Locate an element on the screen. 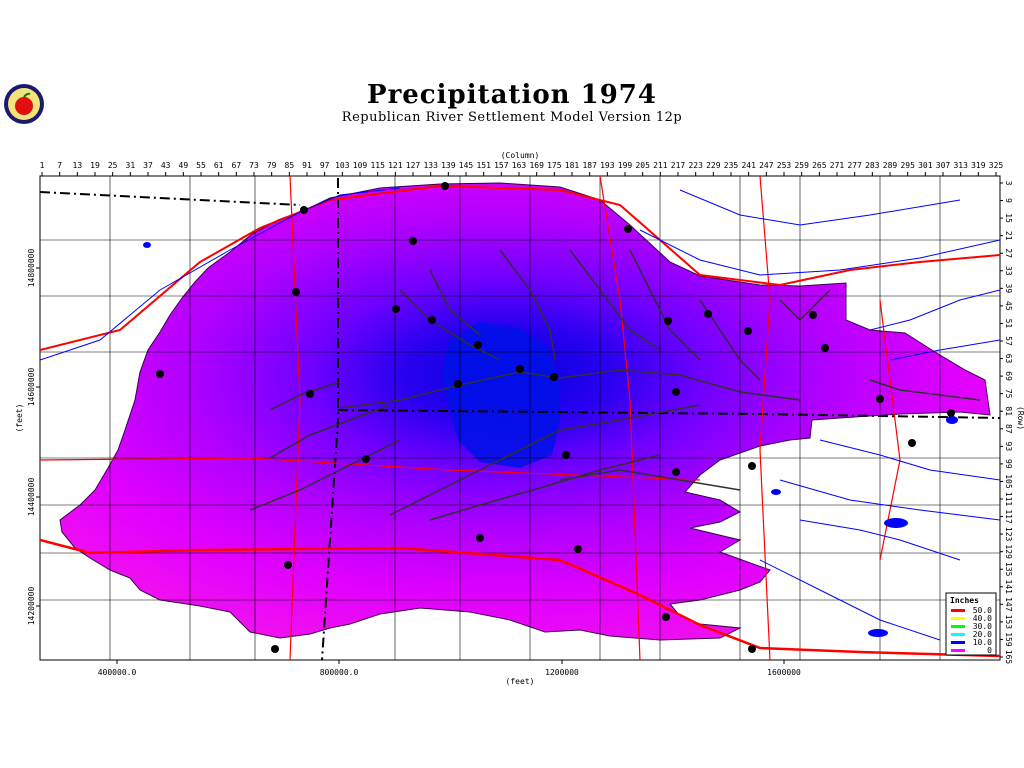 Image resolution: width=1024 pixels, height=768 pixels. column-tick-label: 265 is located at coordinates (819, 165).